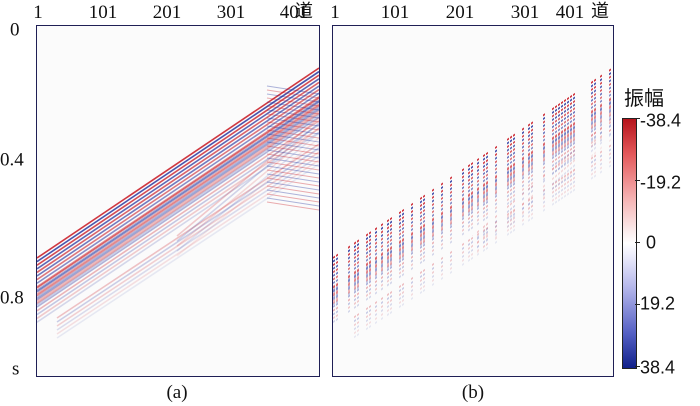 Image resolution: width=700 pixels, height=406 pixels. Describe the element at coordinates (177, 392) in the screenshot. I see `panel-a-caption: (a)` at that location.